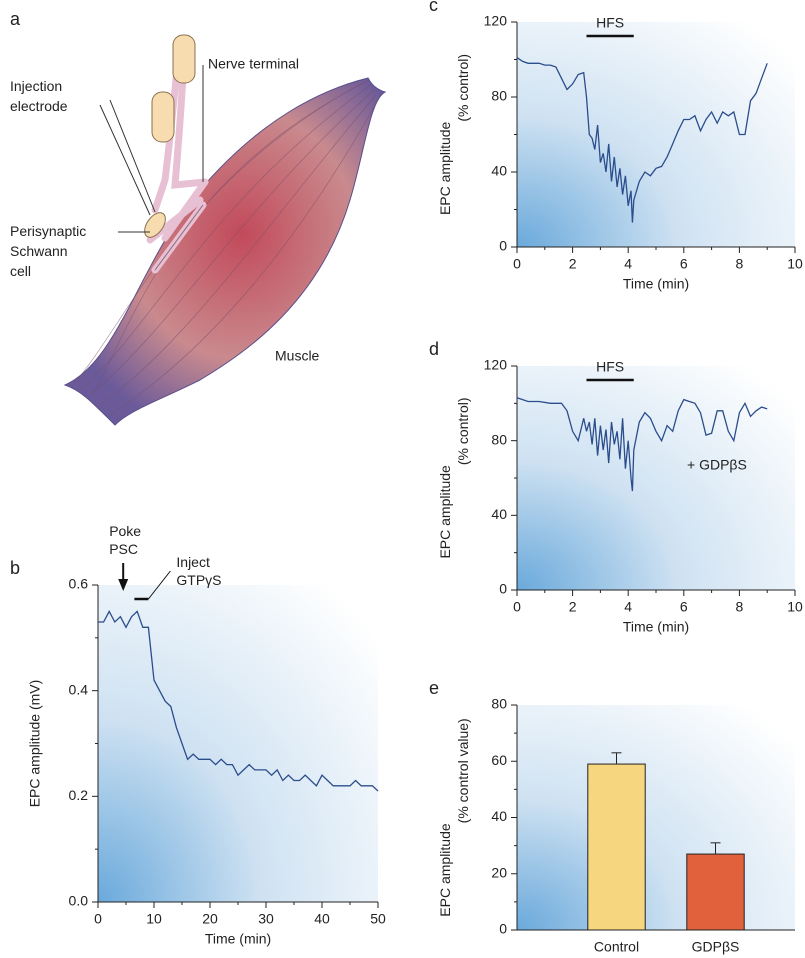 The height and width of the screenshot is (958, 805). I want to click on y-tick-label: 0.0, so click(79, 901).